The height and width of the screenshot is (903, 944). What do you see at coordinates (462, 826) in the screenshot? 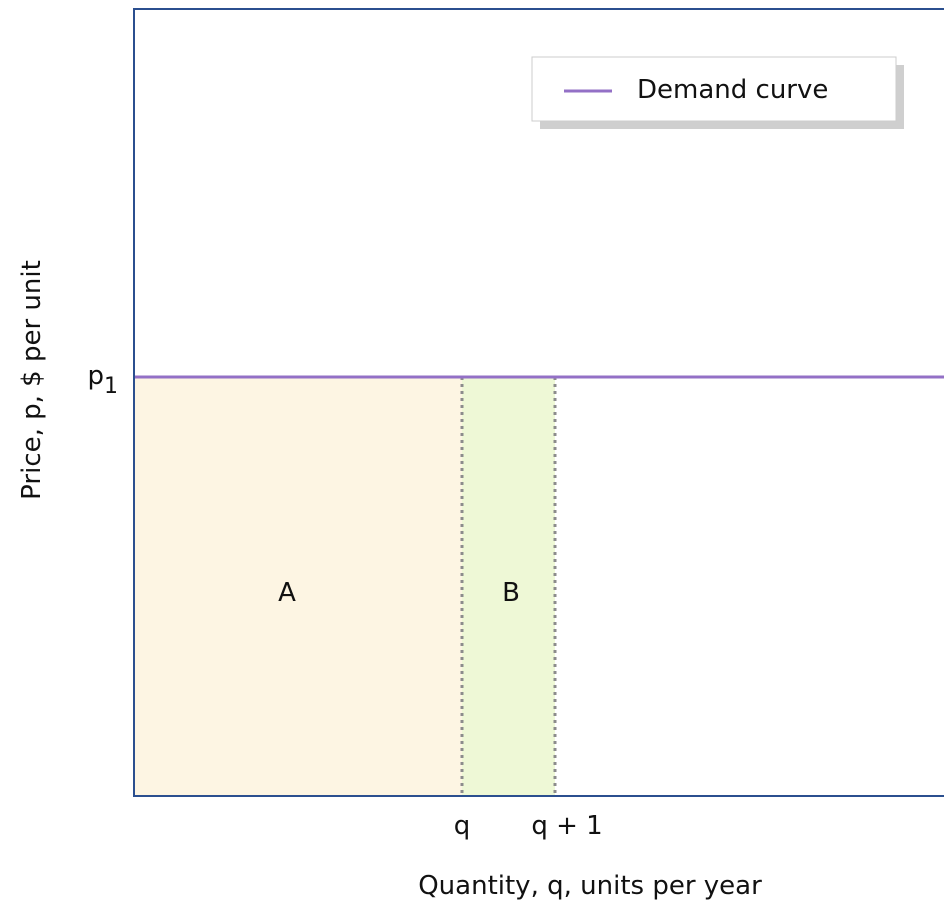
I see `x-tick-q: q` at bounding box center [462, 826].